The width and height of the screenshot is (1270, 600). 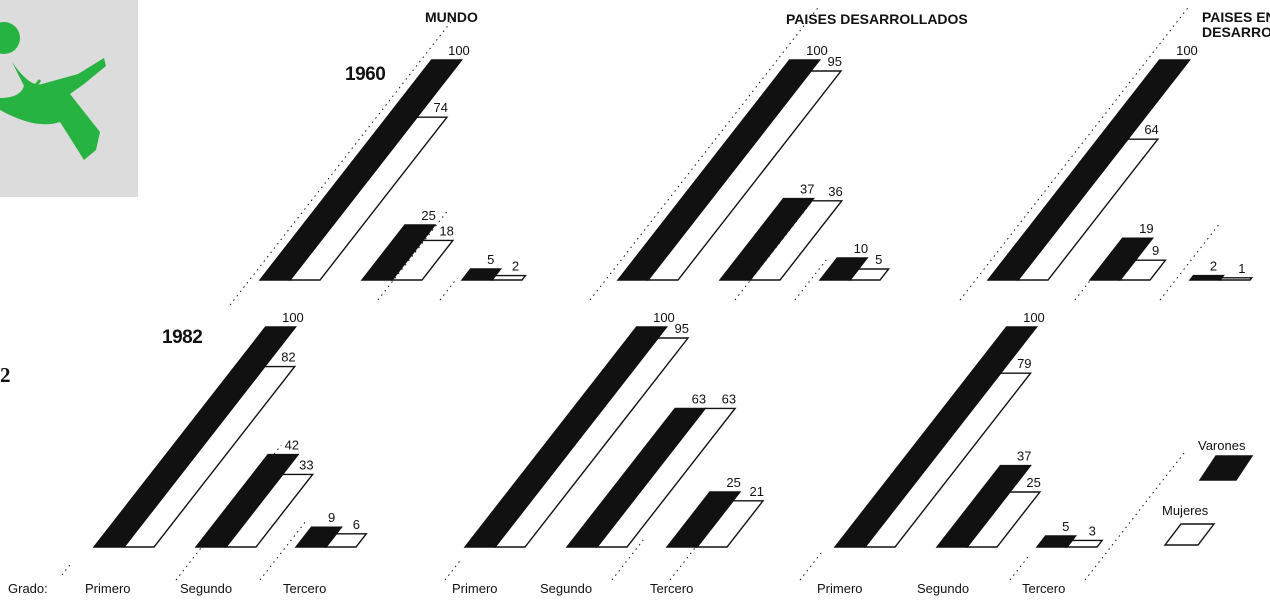 What do you see at coordinates (1151, 129) in the screenshot?
I see `data-label-mujeres: 64` at bounding box center [1151, 129].